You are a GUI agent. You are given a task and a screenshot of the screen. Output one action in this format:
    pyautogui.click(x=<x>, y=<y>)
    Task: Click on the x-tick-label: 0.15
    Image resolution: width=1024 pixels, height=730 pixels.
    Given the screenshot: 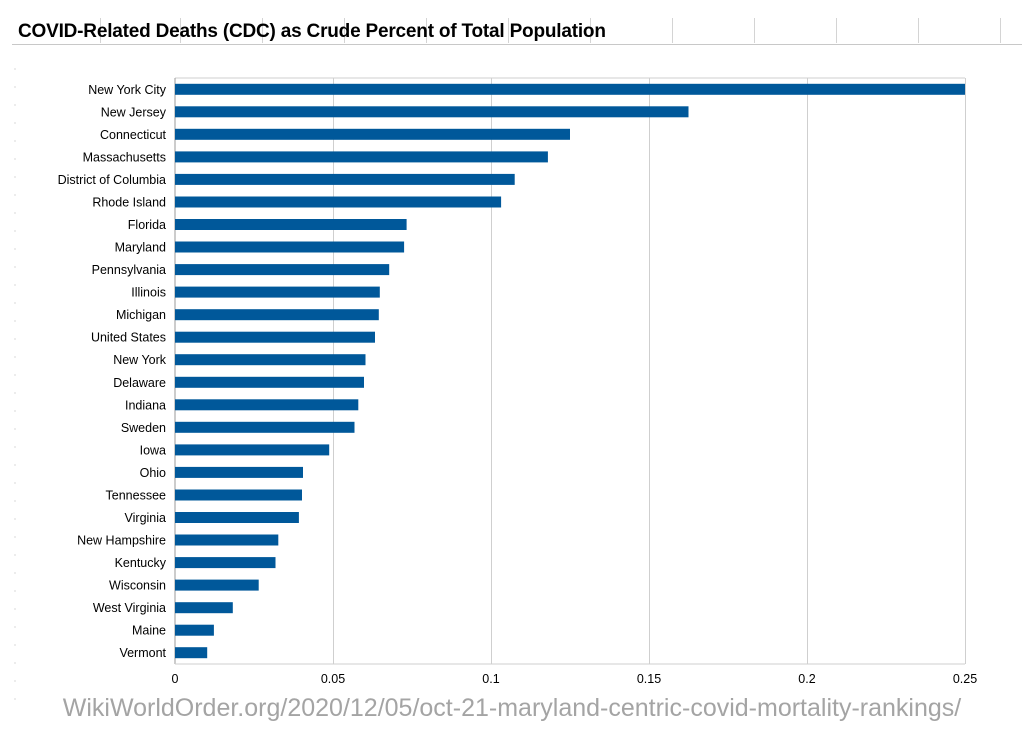 What is the action you would take?
    pyautogui.click(x=649, y=679)
    